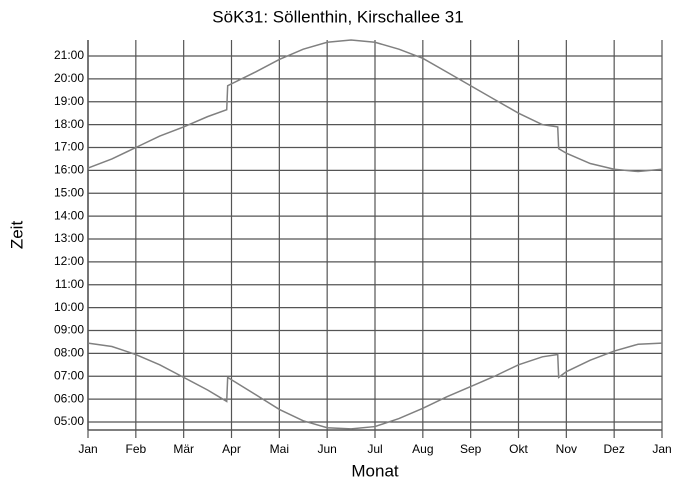  I want to click on y-tick-label: 05:00, so click(69, 421).